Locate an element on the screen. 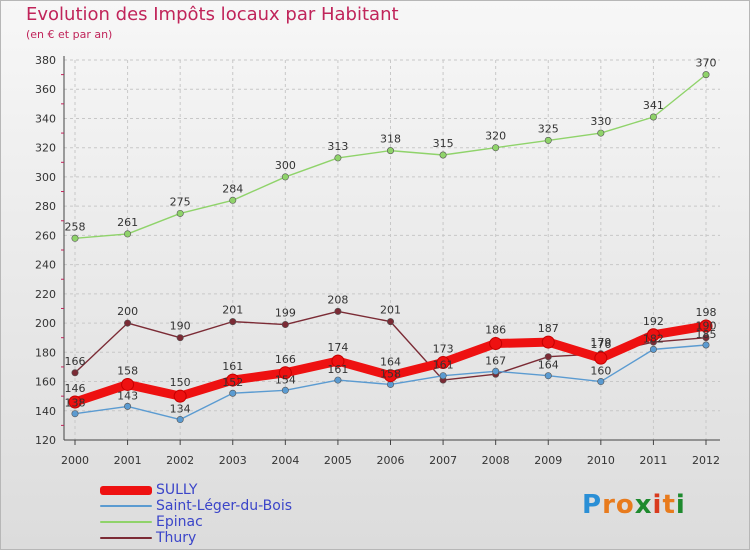 Image resolution: width=750 pixels, height=550 pixels. y-tick-label: 180 is located at coordinates (45, 352).